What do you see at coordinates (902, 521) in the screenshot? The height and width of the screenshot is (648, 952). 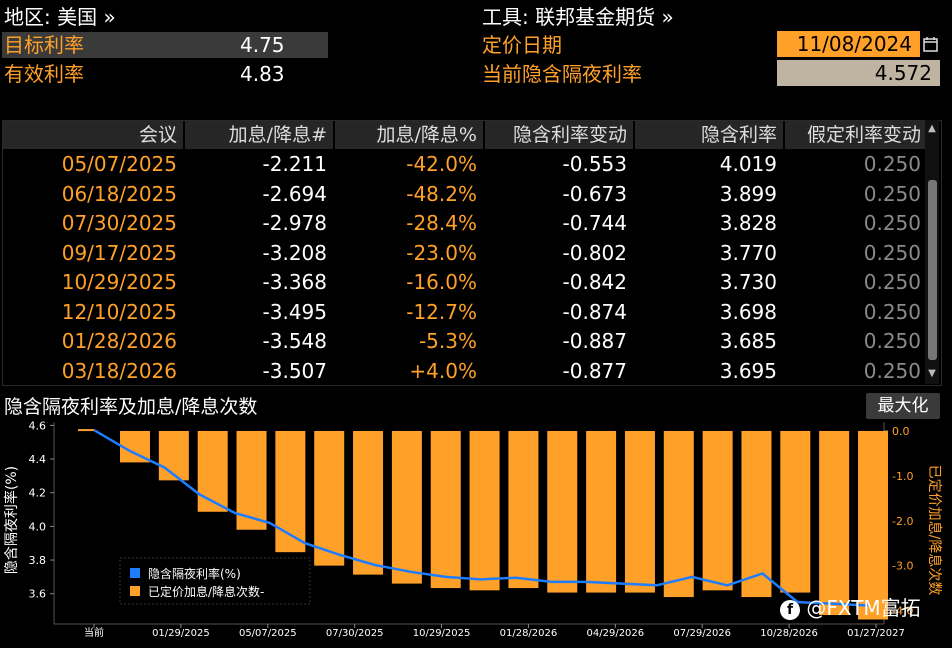 I see `y-tick-right: -2.0` at bounding box center [902, 521].